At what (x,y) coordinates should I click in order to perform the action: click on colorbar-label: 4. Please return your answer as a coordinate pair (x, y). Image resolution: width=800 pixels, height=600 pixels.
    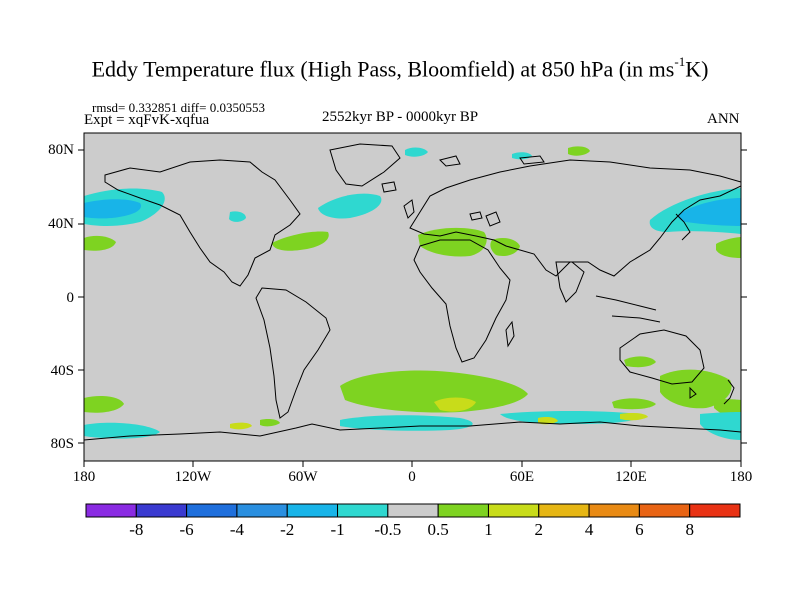
    Looking at the image, I should click on (589, 529).